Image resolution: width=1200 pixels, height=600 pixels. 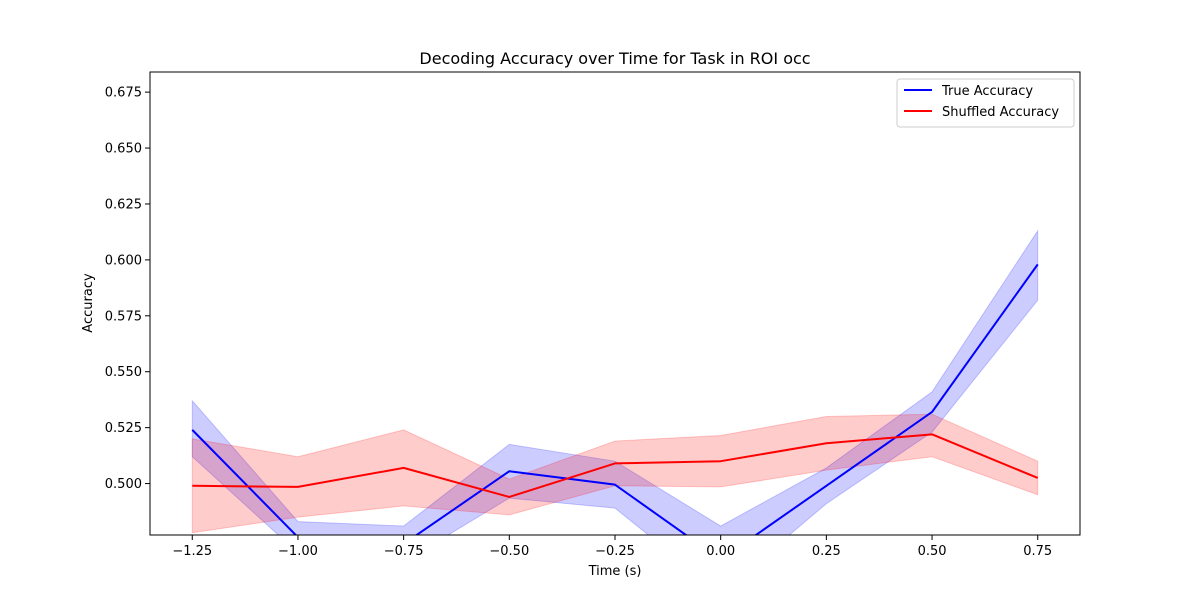 I want to click on x-tick-label: 0.75, so click(x=1037, y=551).